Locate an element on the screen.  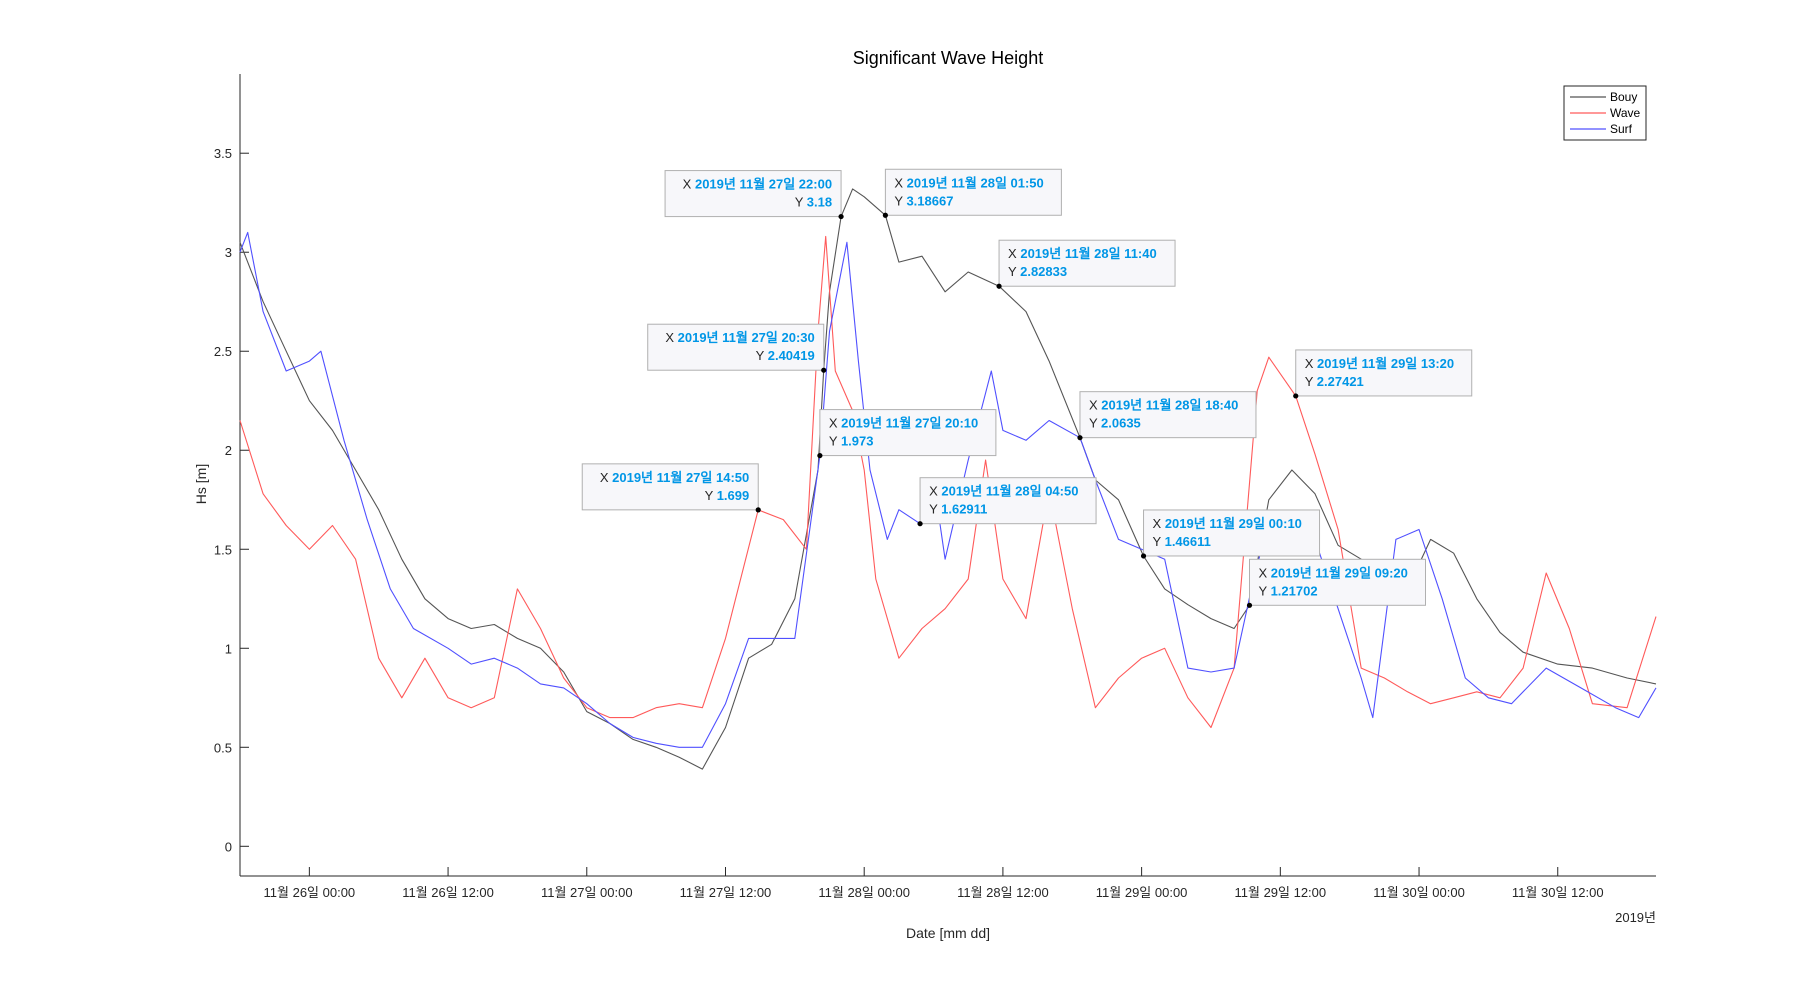
x-tick-label: 11월 27일 12:00 is located at coordinates (726, 892).